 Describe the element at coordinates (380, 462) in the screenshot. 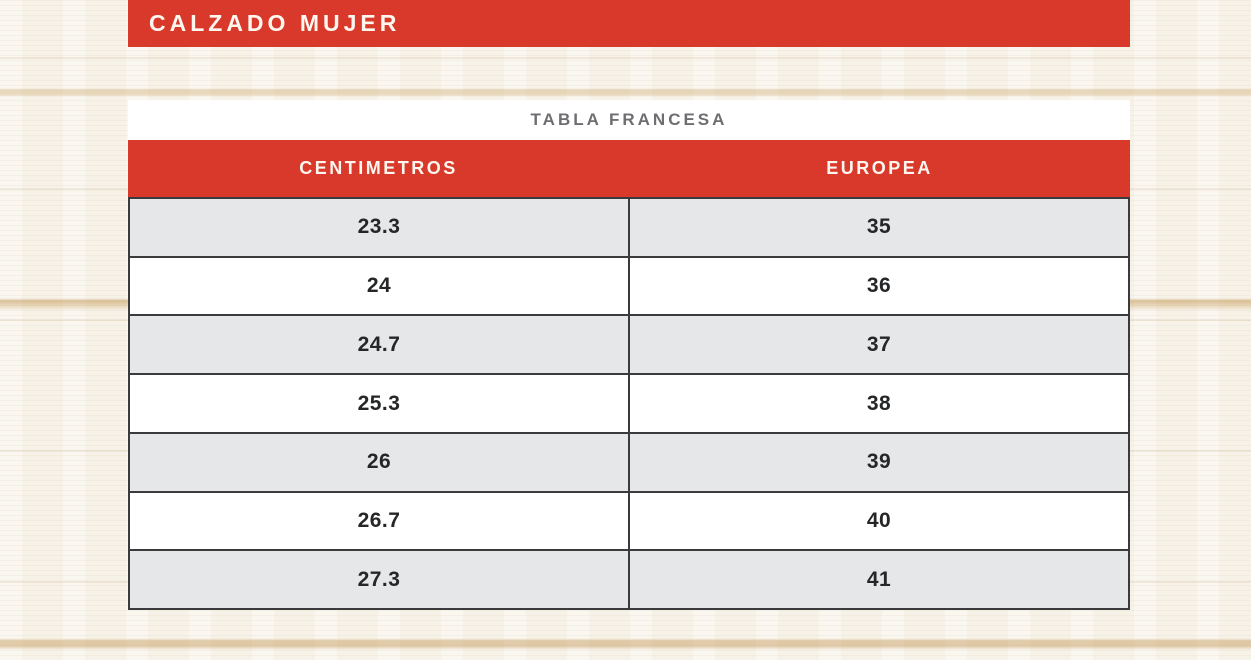

I see `cell-centimetros: 26` at that location.